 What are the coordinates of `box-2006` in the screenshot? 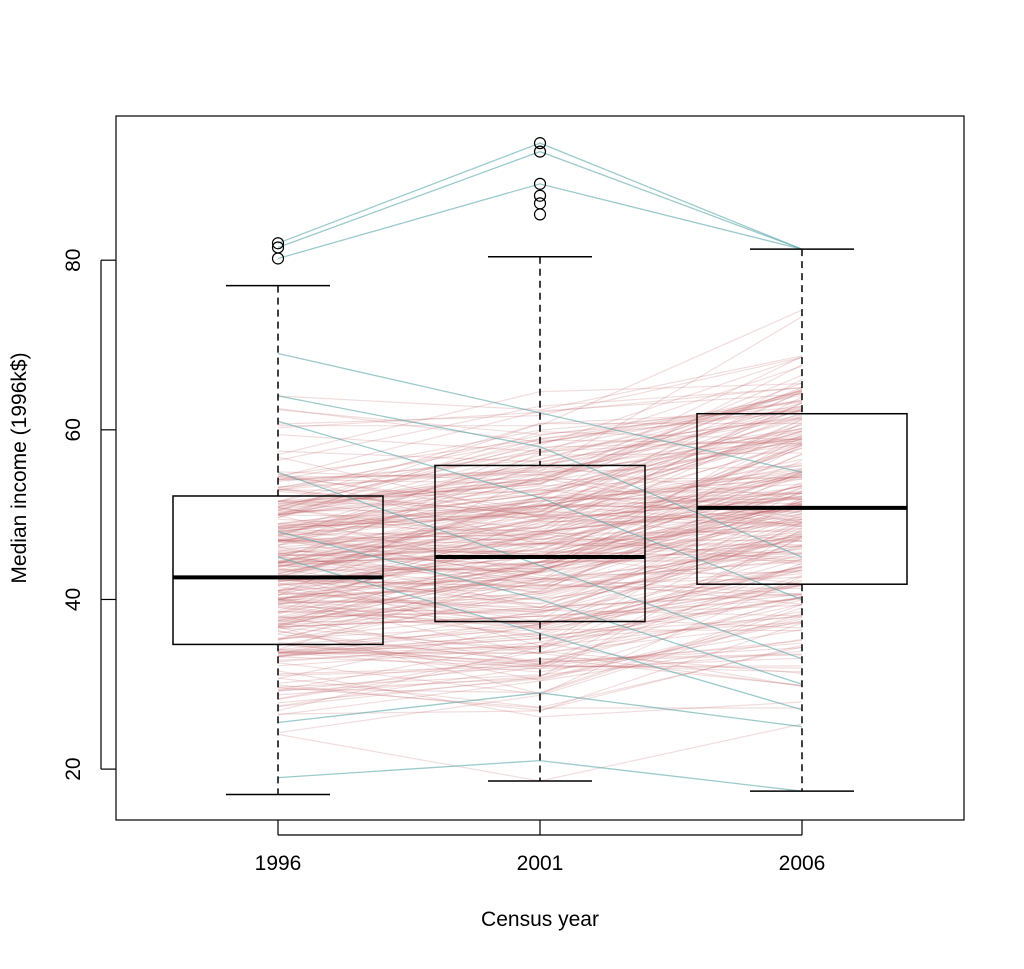 It's located at (802, 520).